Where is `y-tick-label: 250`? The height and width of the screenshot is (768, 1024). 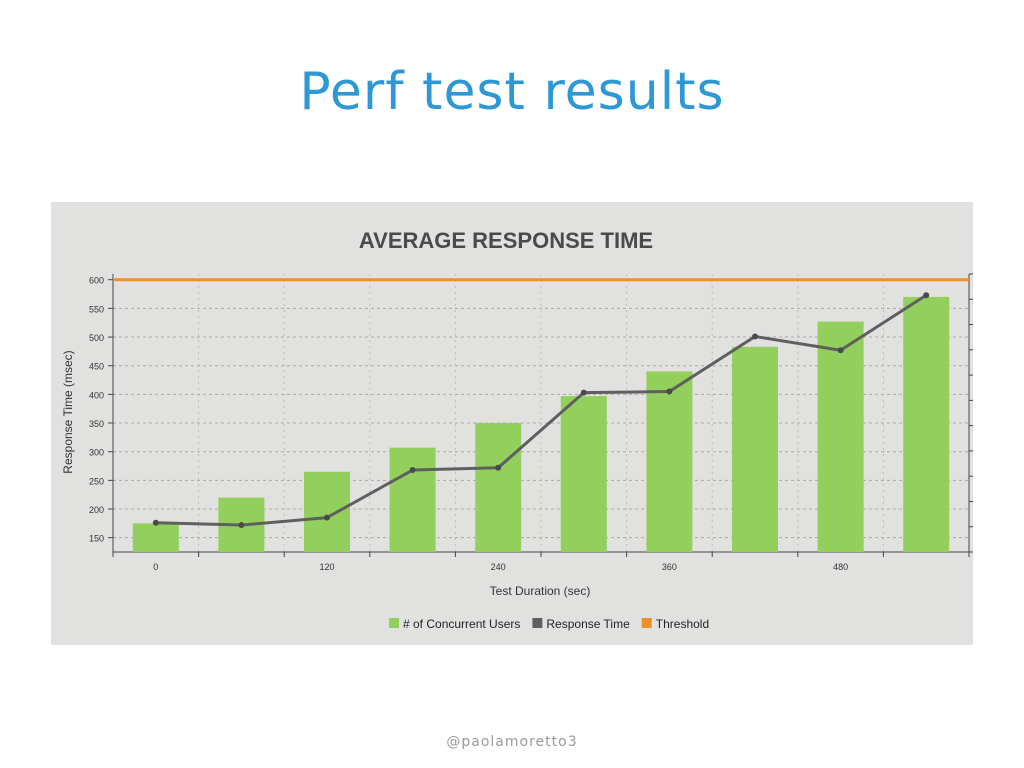
y-tick-label: 250 is located at coordinates (96, 481).